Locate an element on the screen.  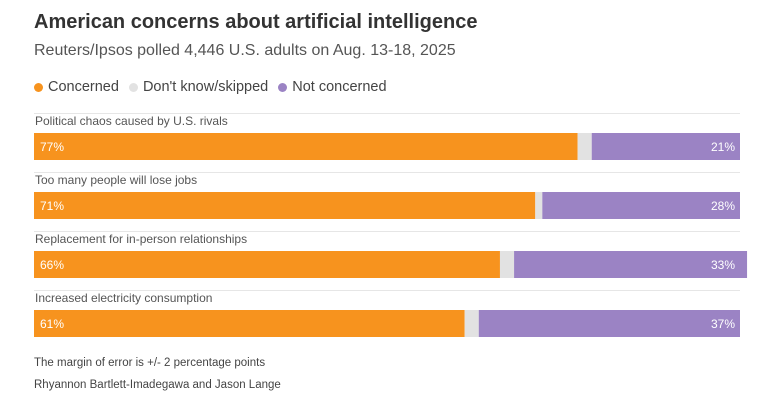
value-label-not-concerned-4: 37% is located at coordinates (723, 324).